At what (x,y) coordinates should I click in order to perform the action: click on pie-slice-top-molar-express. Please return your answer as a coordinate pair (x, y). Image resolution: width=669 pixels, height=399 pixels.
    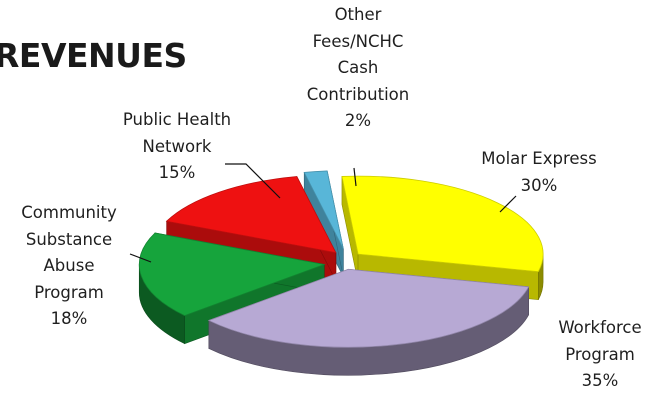
    Looking at the image, I should click on (442, 224).